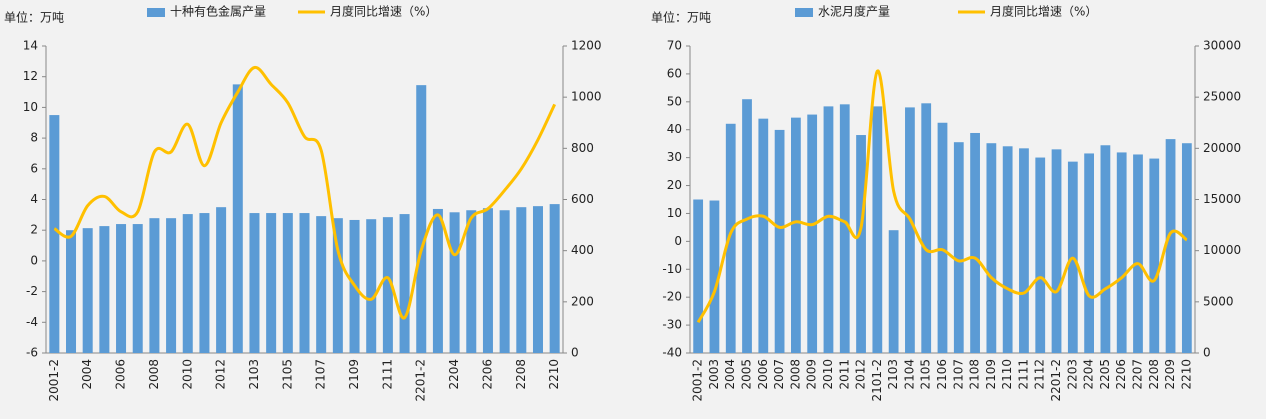  Describe the element at coordinates (672, 353) in the screenshot. I see `y-tick-label: -40` at that location.